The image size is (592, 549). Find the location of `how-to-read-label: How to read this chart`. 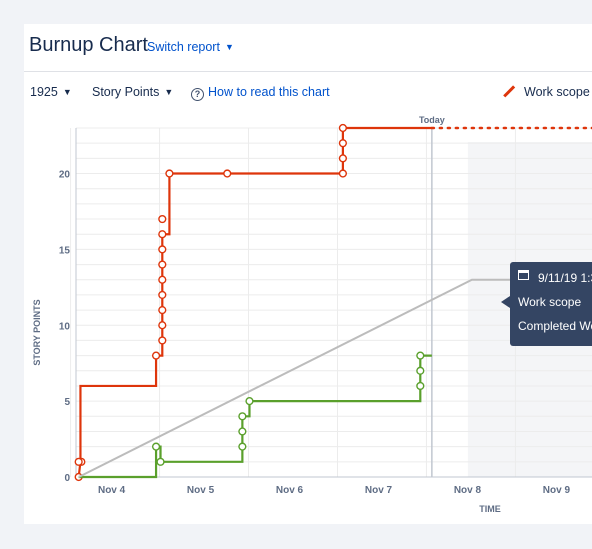

how-to-read-label: How to read this chart is located at coordinates (269, 92).